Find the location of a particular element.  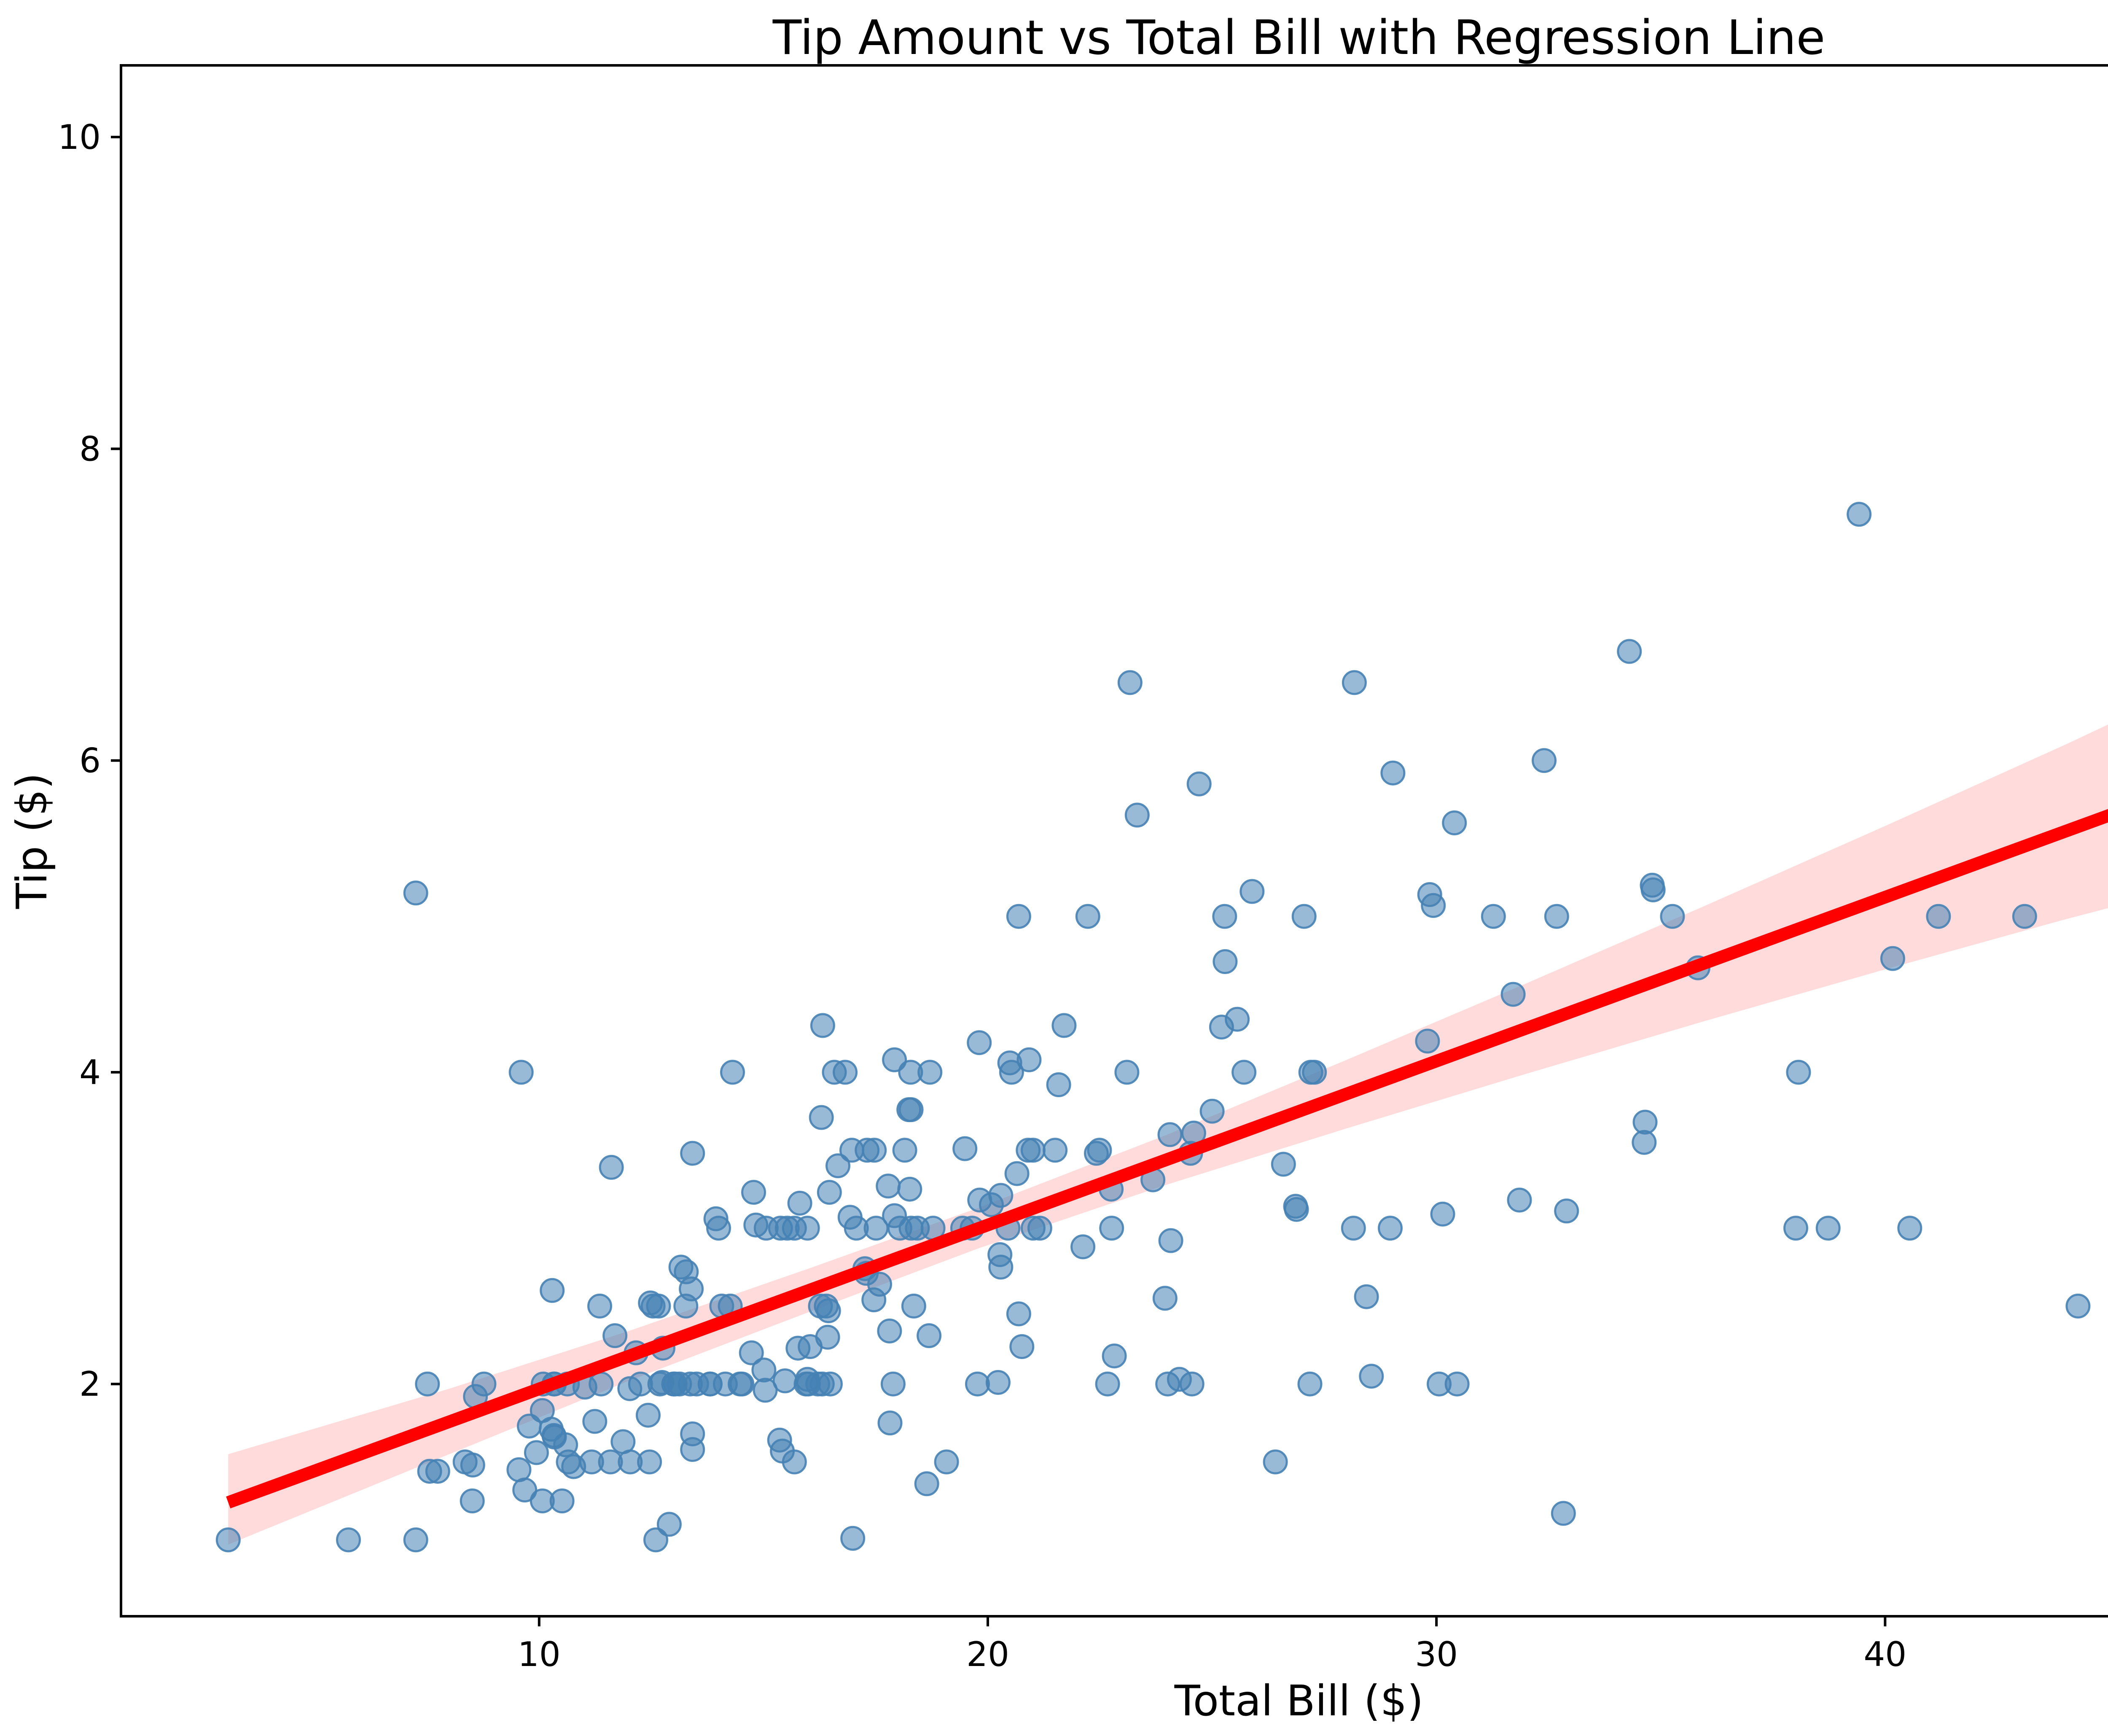

y-tick-label: 4 is located at coordinates (90, 1073).